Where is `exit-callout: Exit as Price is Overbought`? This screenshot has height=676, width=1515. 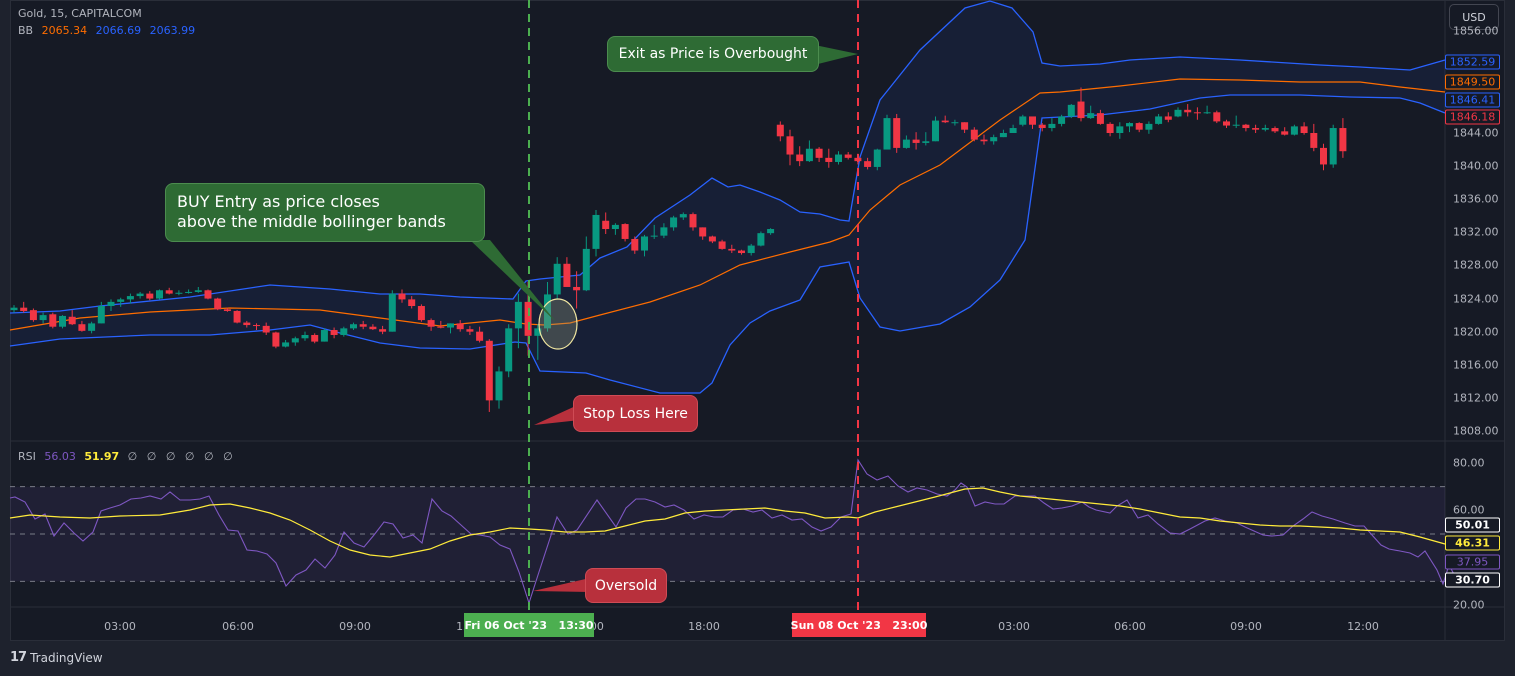
exit-callout: Exit as Price is Overbought is located at coordinates (713, 54).